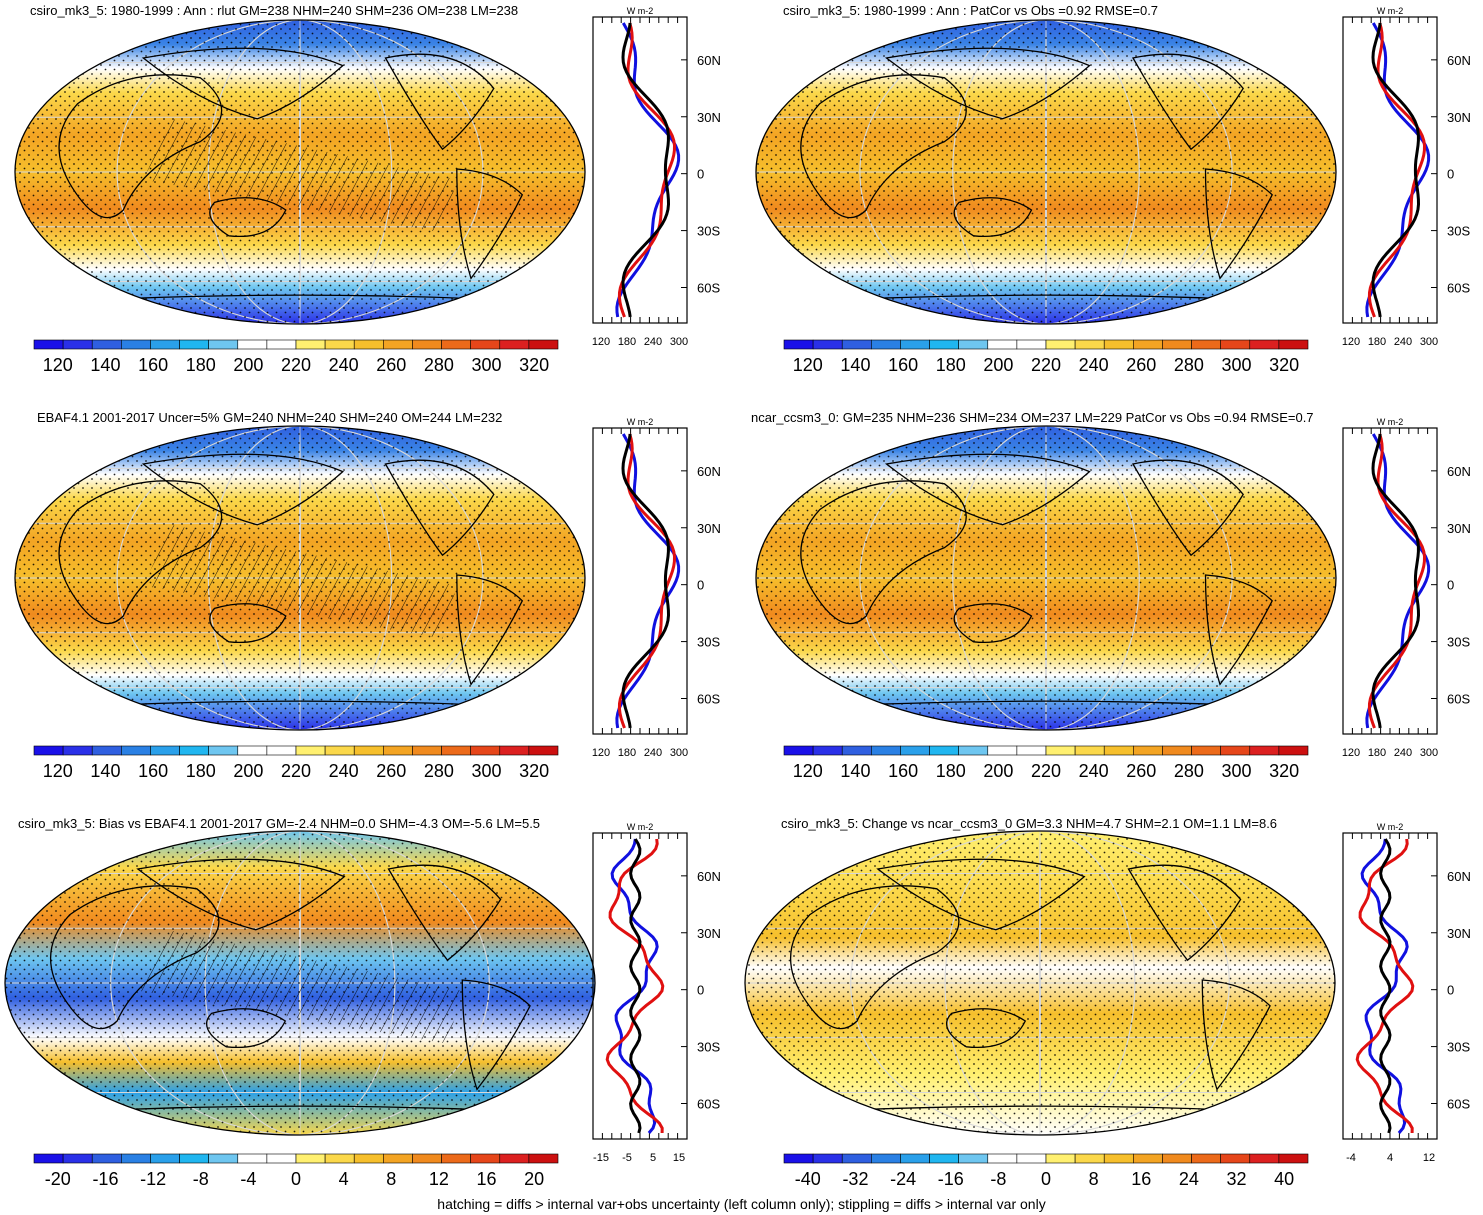 This screenshot has height=1215, width=1483. What do you see at coordinates (1351, 1158) in the screenshot?
I see `profile-x-label: -4` at bounding box center [1351, 1158].